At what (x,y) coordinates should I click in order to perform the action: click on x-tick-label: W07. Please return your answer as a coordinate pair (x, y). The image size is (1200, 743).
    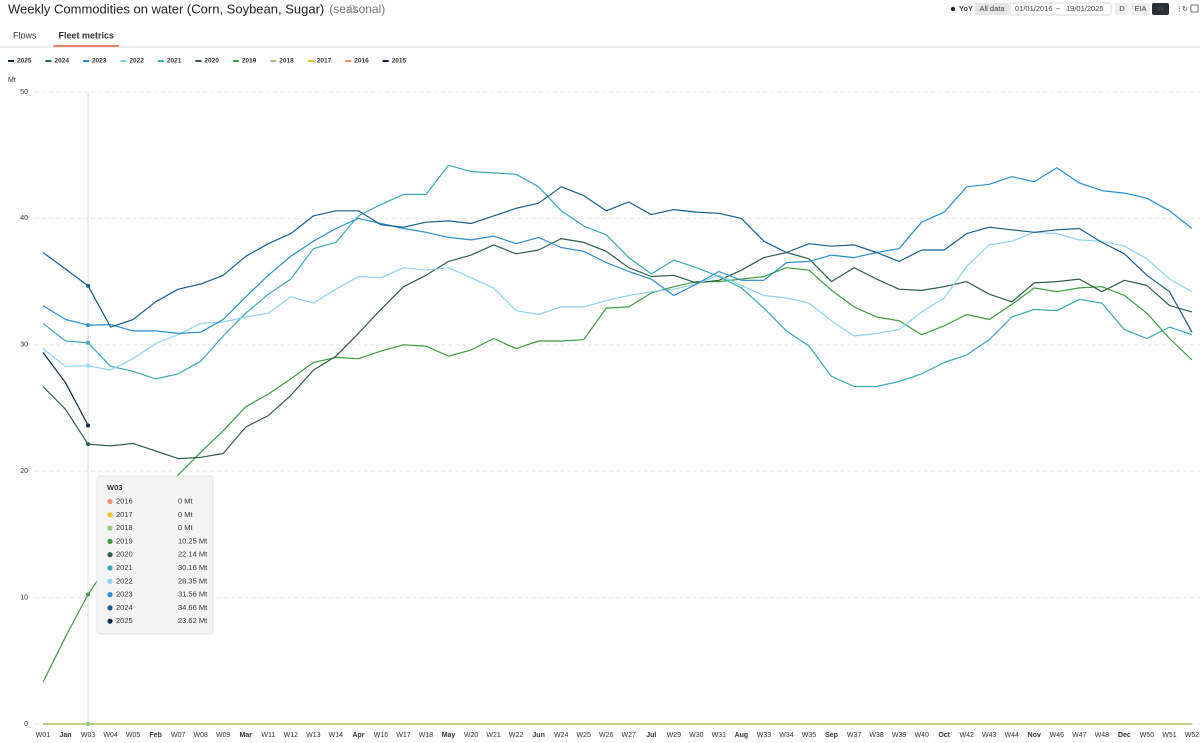
    Looking at the image, I should click on (178, 735).